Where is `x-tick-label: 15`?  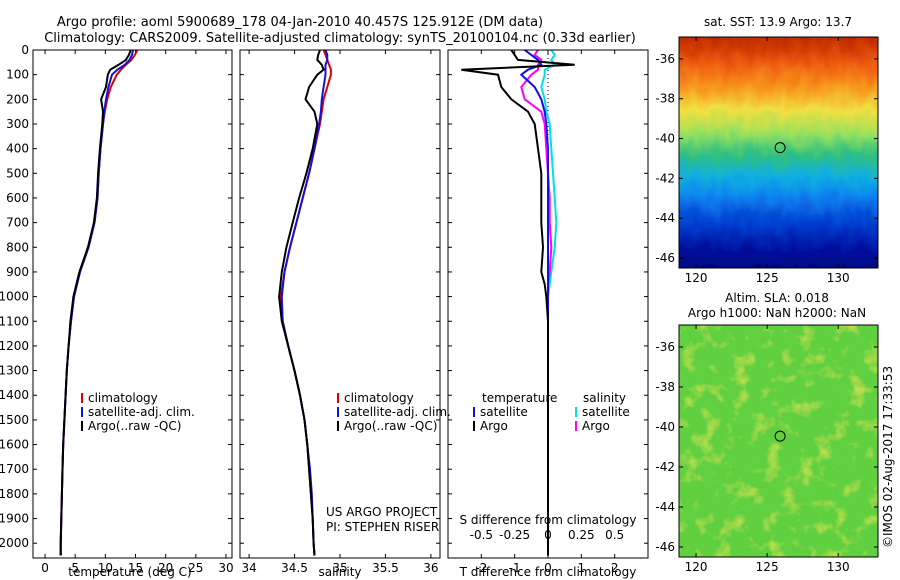 x-tick-label: 15 is located at coordinates (135, 568).